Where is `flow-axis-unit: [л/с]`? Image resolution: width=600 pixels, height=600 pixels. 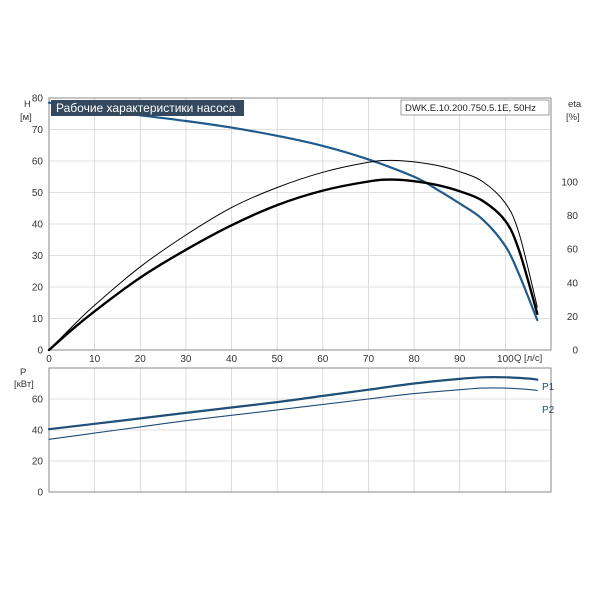
flow-axis-unit: [л/с] is located at coordinates (533, 358).